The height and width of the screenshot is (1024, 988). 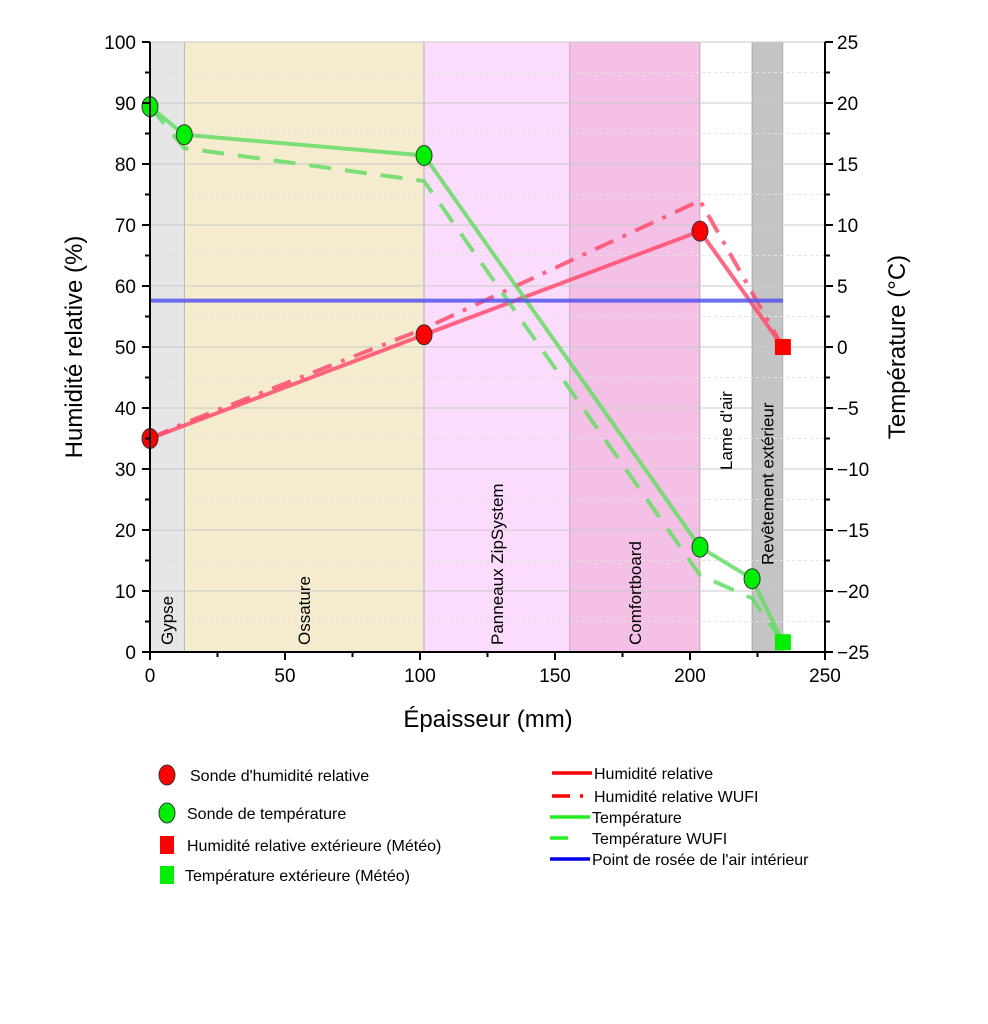 What do you see at coordinates (74, 347) in the screenshot?
I see `y-axis-label: Humidité relative (%)` at bounding box center [74, 347].